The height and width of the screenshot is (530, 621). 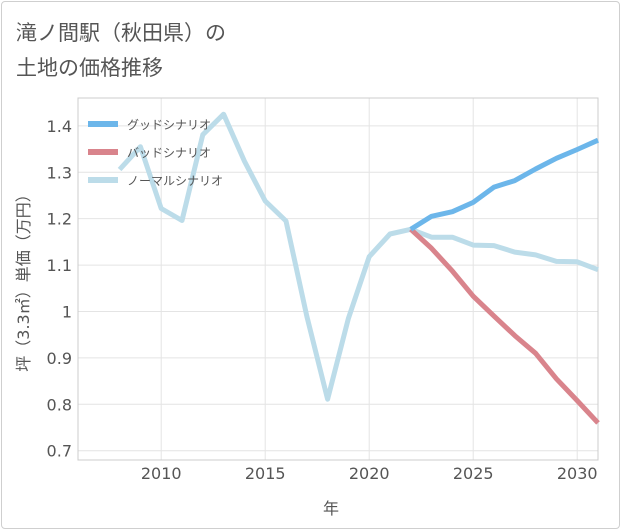 What do you see at coordinates (577, 473) in the screenshot?
I see `x-tick-label: 2030` at bounding box center [577, 473].